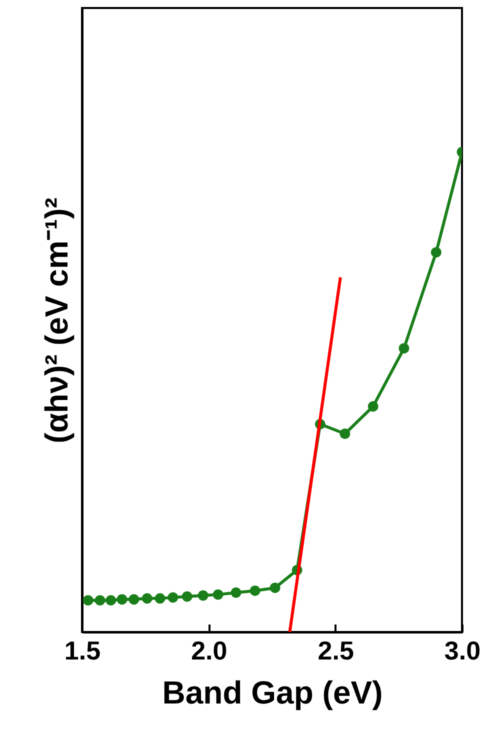 This screenshot has width=493, height=747. What do you see at coordinates (82, 651) in the screenshot?
I see `x-tick-label: 1.5` at bounding box center [82, 651].